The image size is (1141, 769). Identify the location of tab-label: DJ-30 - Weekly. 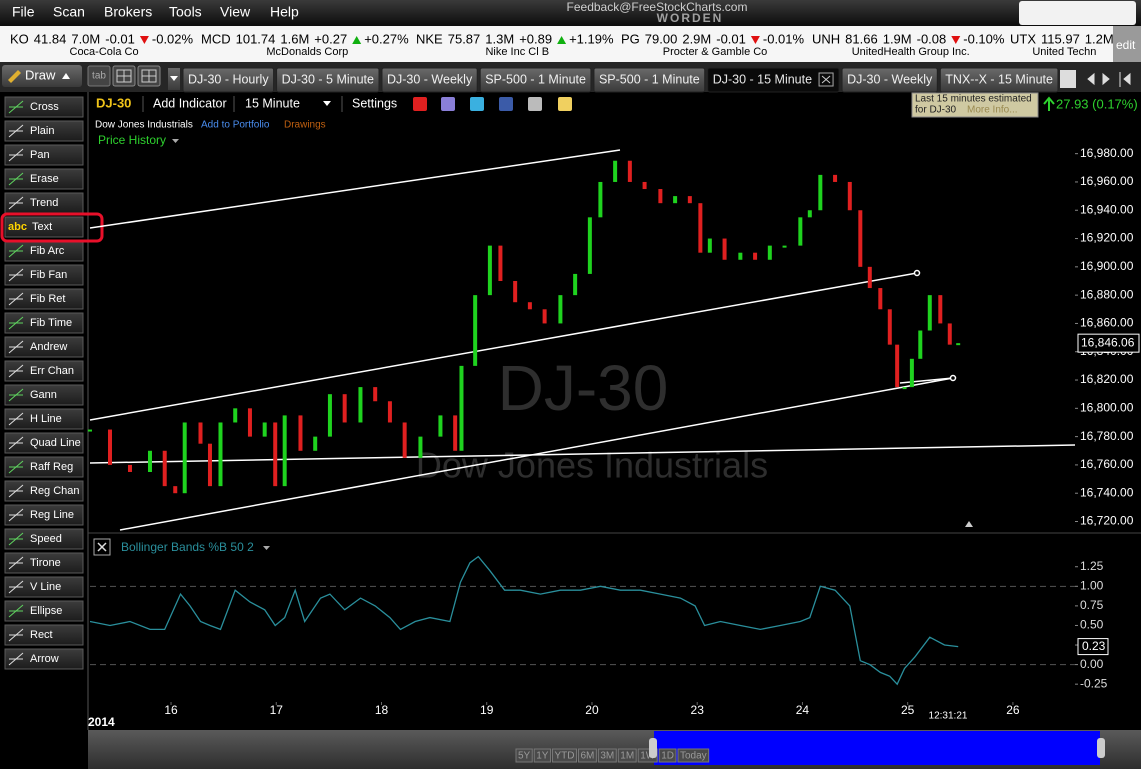
(890, 79).